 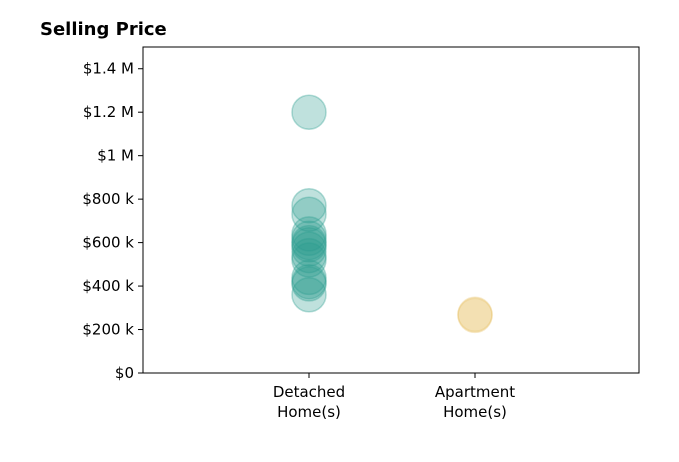 What do you see at coordinates (475, 392) in the screenshot?
I see `x-tick-label-line: Apartment` at bounding box center [475, 392].